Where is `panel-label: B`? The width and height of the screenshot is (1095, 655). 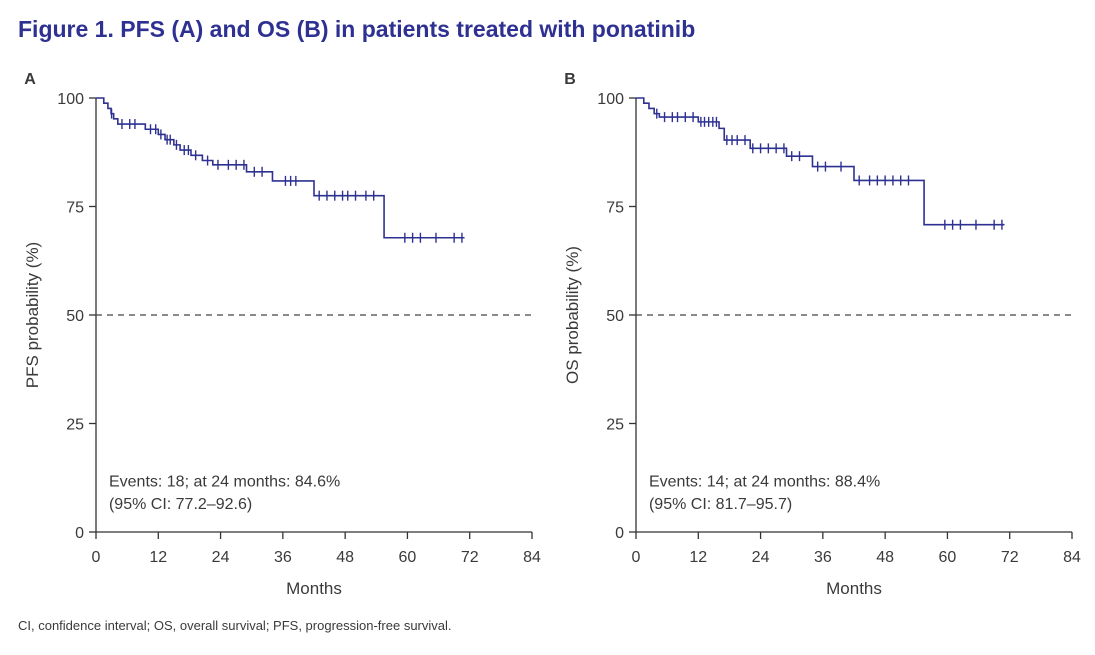
panel-label: B is located at coordinates (570, 79).